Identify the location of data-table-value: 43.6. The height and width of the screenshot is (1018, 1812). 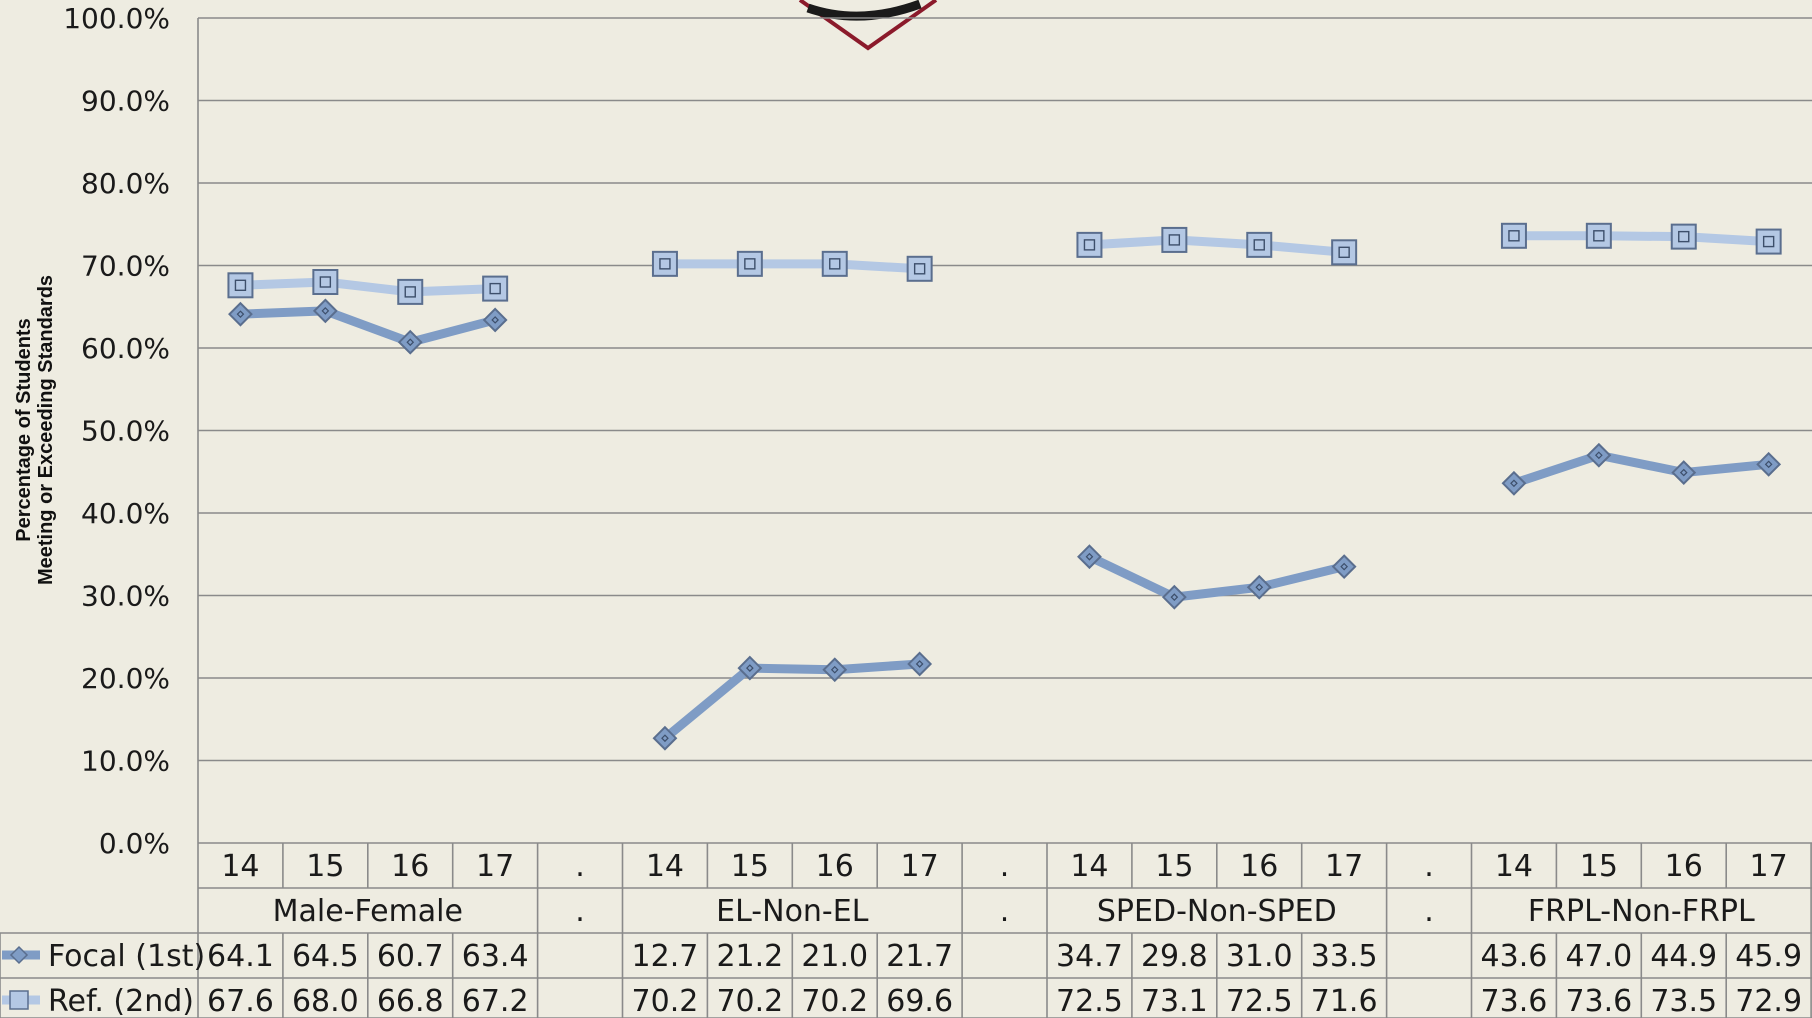
(1514, 956).